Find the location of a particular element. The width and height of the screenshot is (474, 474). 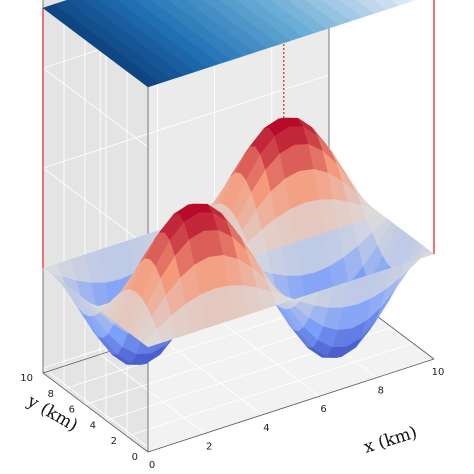

y-tick-label: 8 is located at coordinates (51, 394).